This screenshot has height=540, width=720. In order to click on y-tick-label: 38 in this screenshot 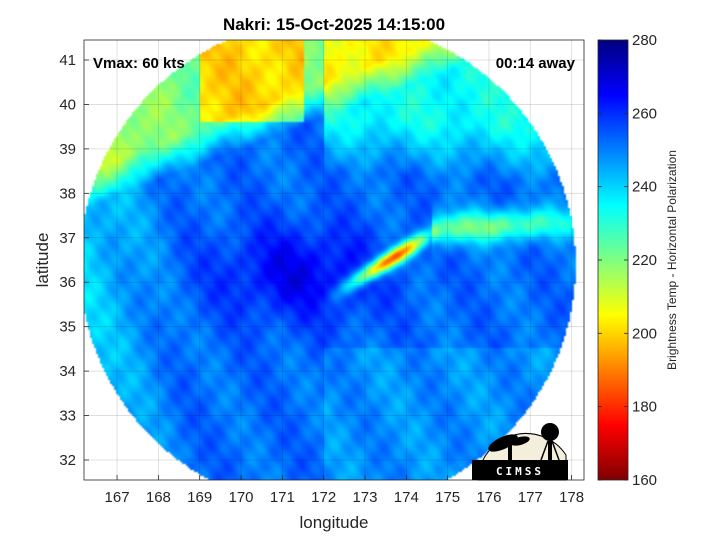, I will do `click(67, 193)`.